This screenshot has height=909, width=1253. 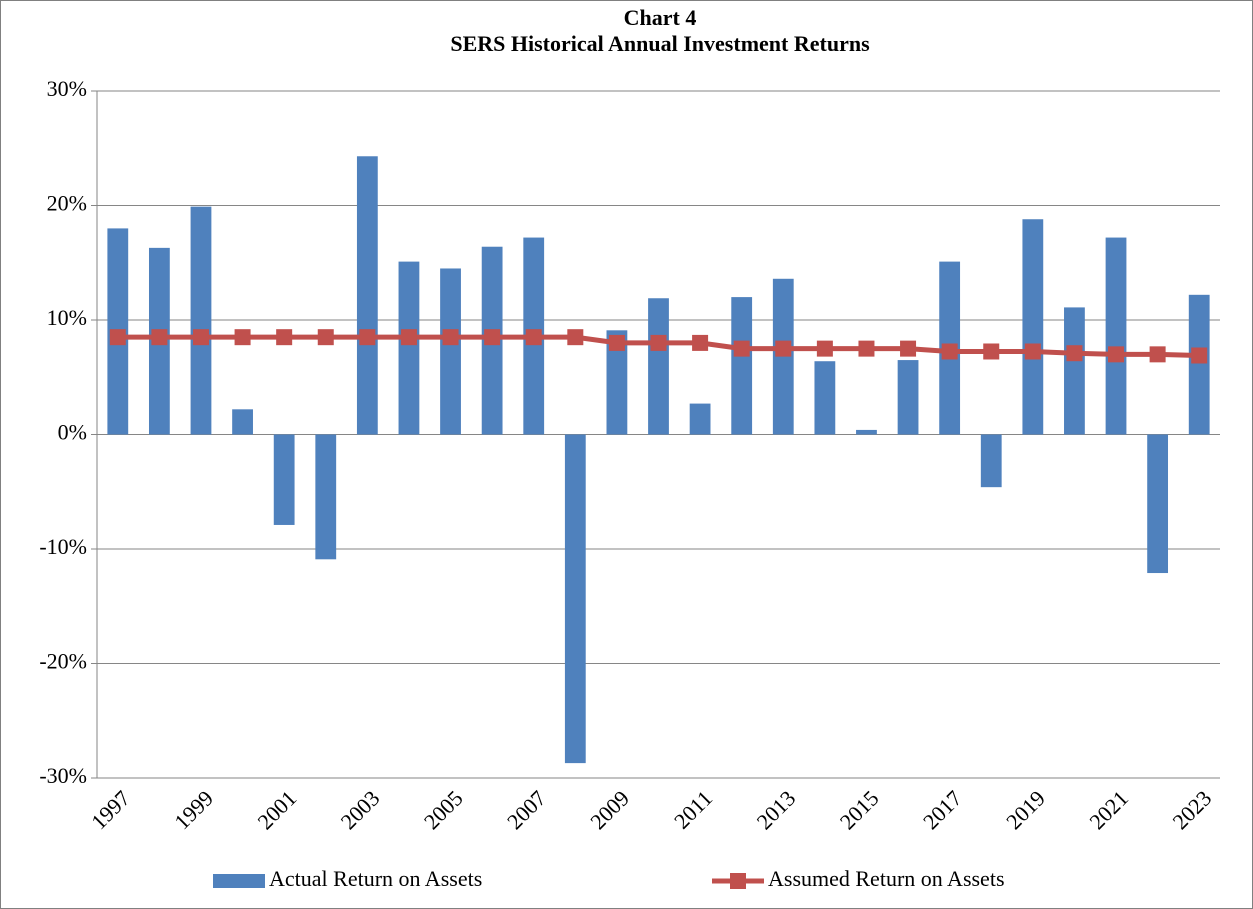 What do you see at coordinates (63, 546) in the screenshot?
I see `y-tick-label: -10%` at bounding box center [63, 546].